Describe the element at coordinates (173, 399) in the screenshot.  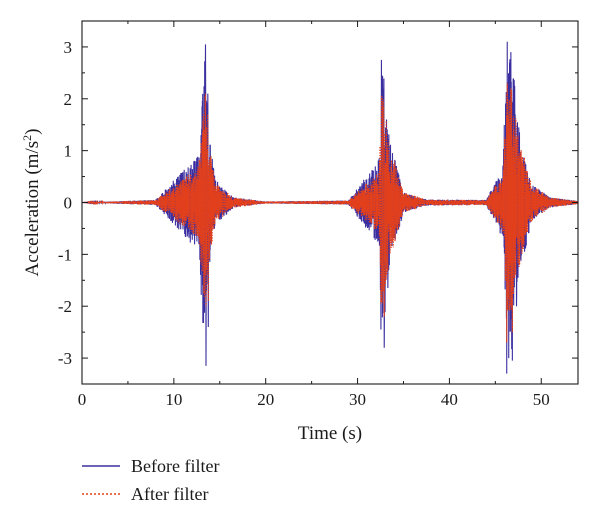
I see `x-tick-label: 10` at that location.